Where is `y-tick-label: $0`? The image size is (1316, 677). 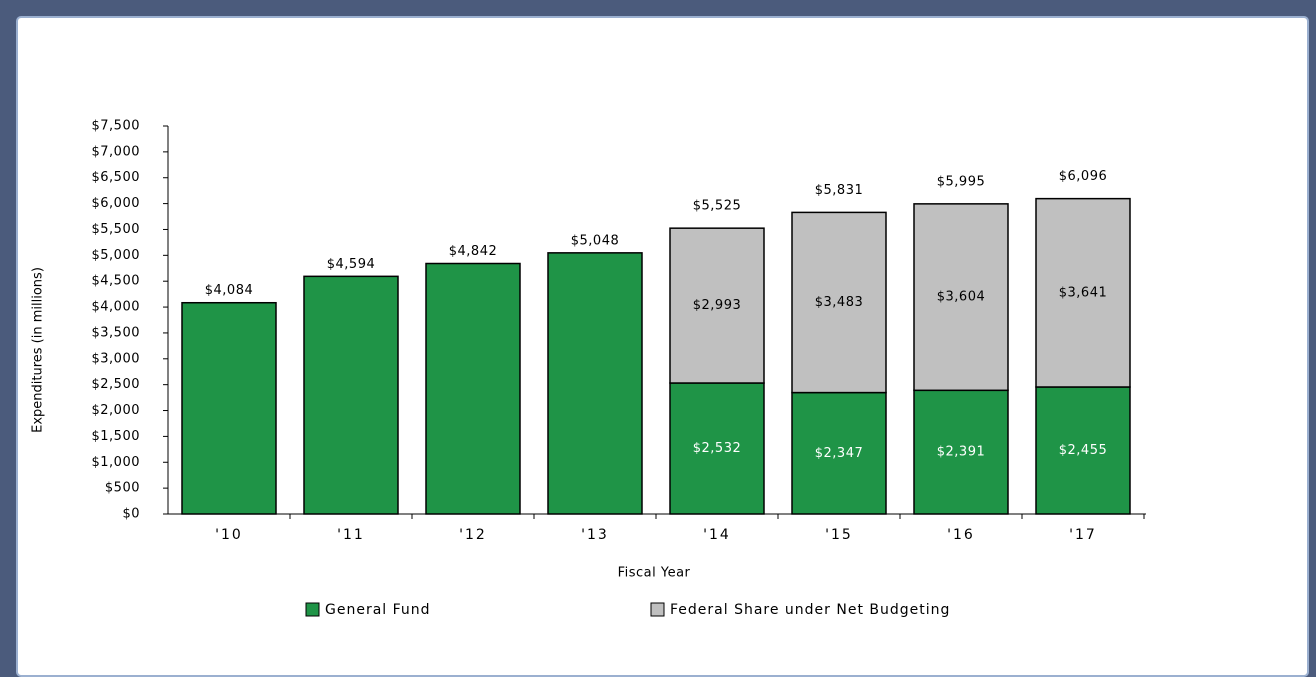
y-tick-label: $0 is located at coordinates (131, 514).